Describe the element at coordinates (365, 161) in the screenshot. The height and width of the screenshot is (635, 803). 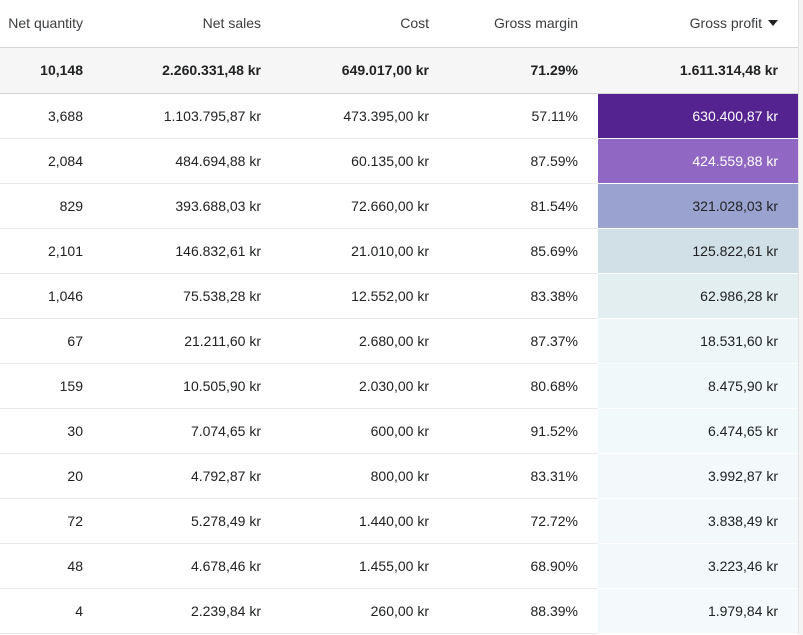
I see `cell-cost: 60.135,00 kr` at that location.